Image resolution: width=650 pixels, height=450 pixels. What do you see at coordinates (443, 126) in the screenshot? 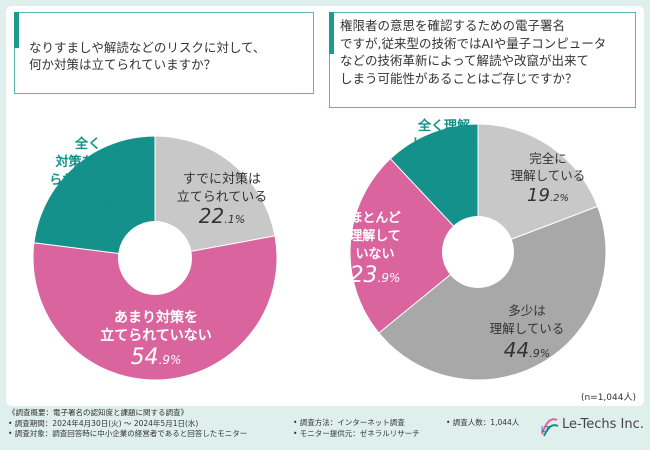
I see `slice-category-label: 全く理解` at bounding box center [443, 126].